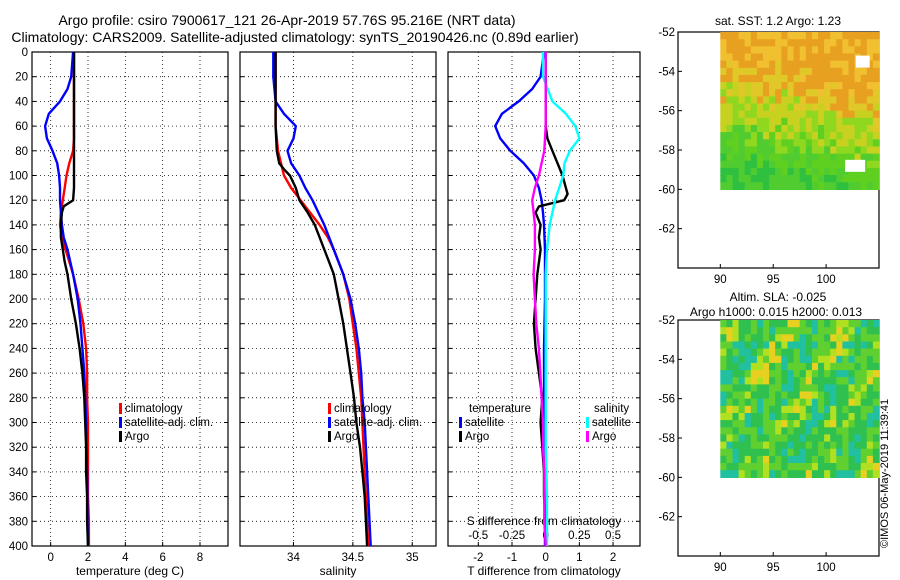 This screenshot has width=900, height=580. Describe the element at coordinates (611, 409) in the screenshot. I see `legend-title-salinity: salinity` at that location.